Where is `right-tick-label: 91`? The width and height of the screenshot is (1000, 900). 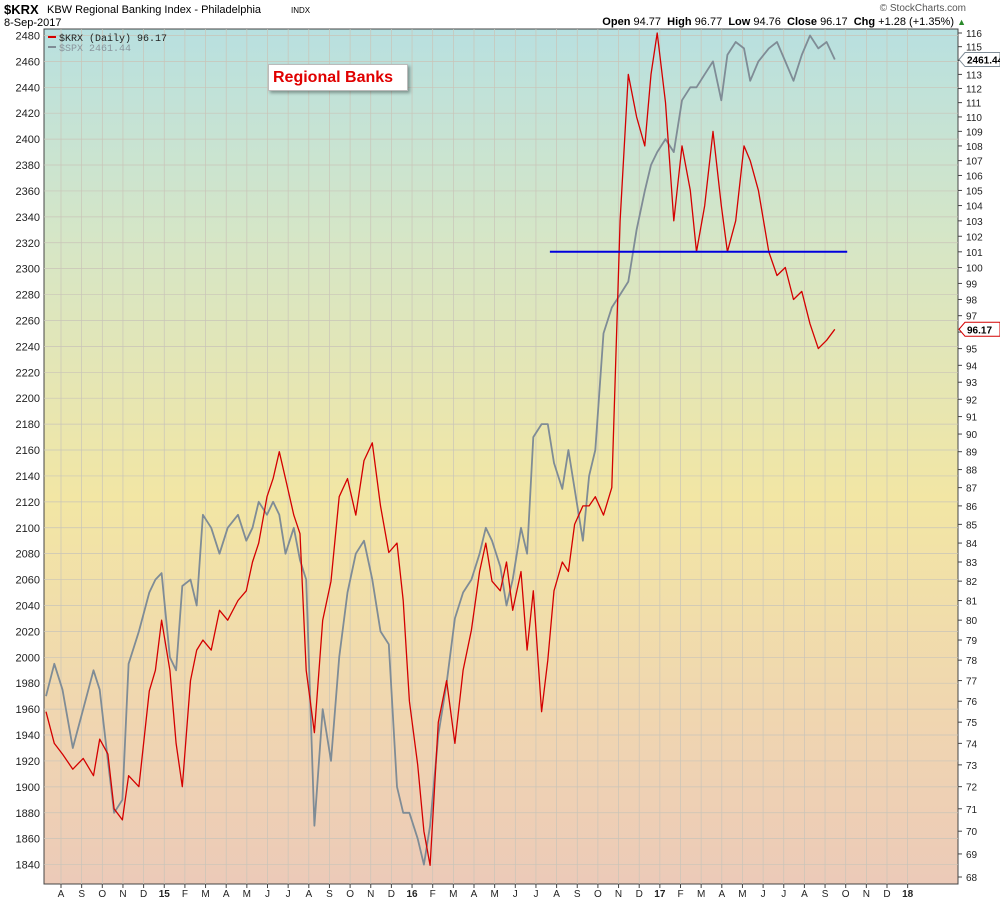 right-tick-label: 91 is located at coordinates (972, 418).